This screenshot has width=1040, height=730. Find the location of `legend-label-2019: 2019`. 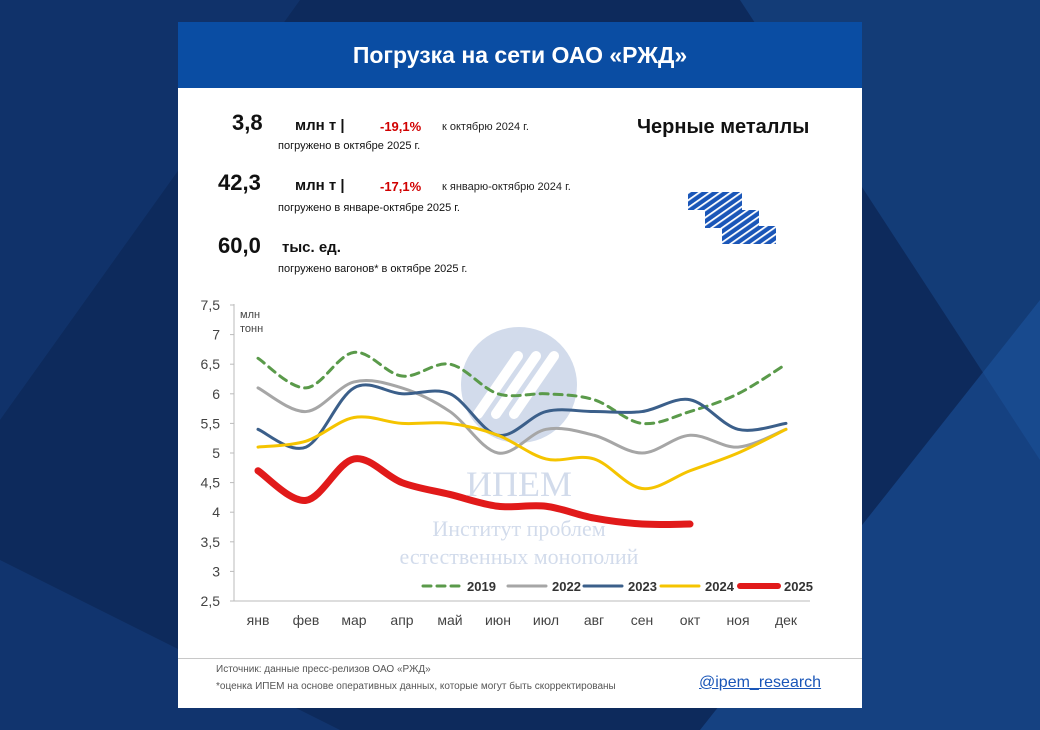

legend-label-2019: 2019 is located at coordinates (481, 586).